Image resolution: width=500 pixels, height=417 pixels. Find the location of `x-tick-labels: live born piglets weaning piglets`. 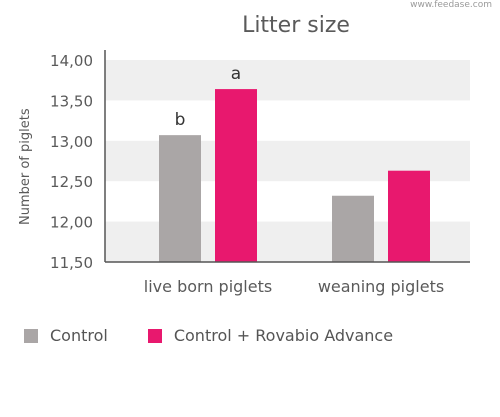

x-tick-labels: live born piglets weaning piglets is located at coordinates (294, 286).